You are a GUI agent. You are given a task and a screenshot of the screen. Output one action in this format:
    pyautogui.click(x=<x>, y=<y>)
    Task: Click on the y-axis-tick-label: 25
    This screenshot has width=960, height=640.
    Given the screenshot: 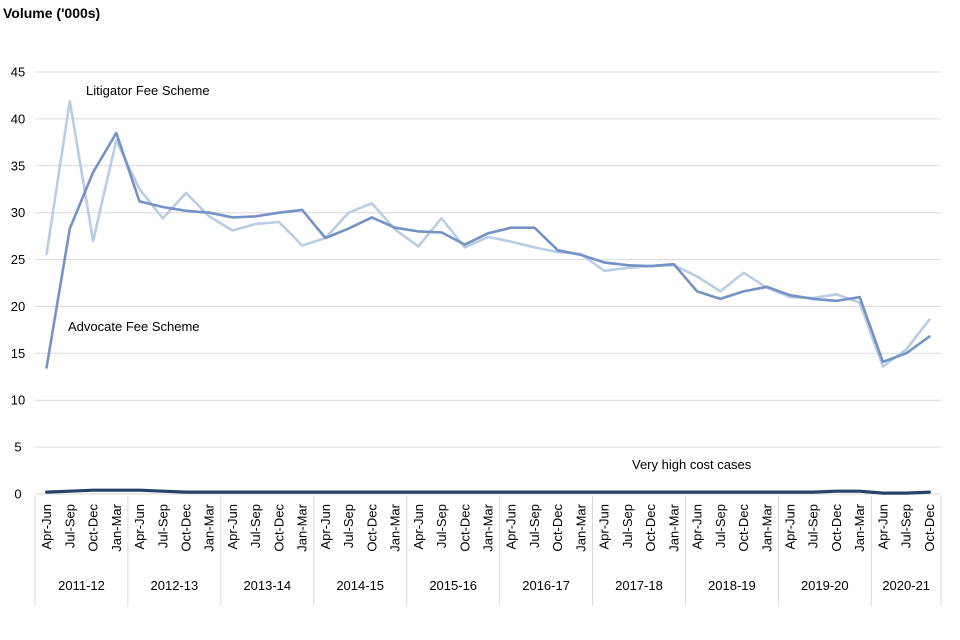 What is the action you would take?
    pyautogui.click(x=18, y=259)
    